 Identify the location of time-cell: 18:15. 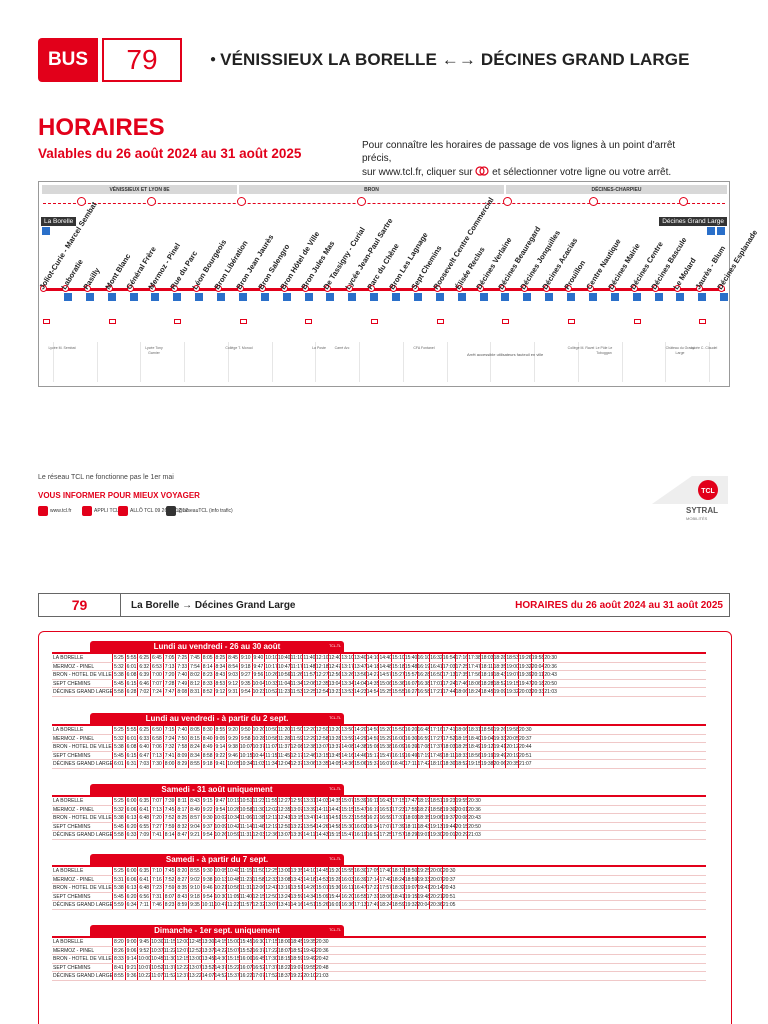
(283, 959).